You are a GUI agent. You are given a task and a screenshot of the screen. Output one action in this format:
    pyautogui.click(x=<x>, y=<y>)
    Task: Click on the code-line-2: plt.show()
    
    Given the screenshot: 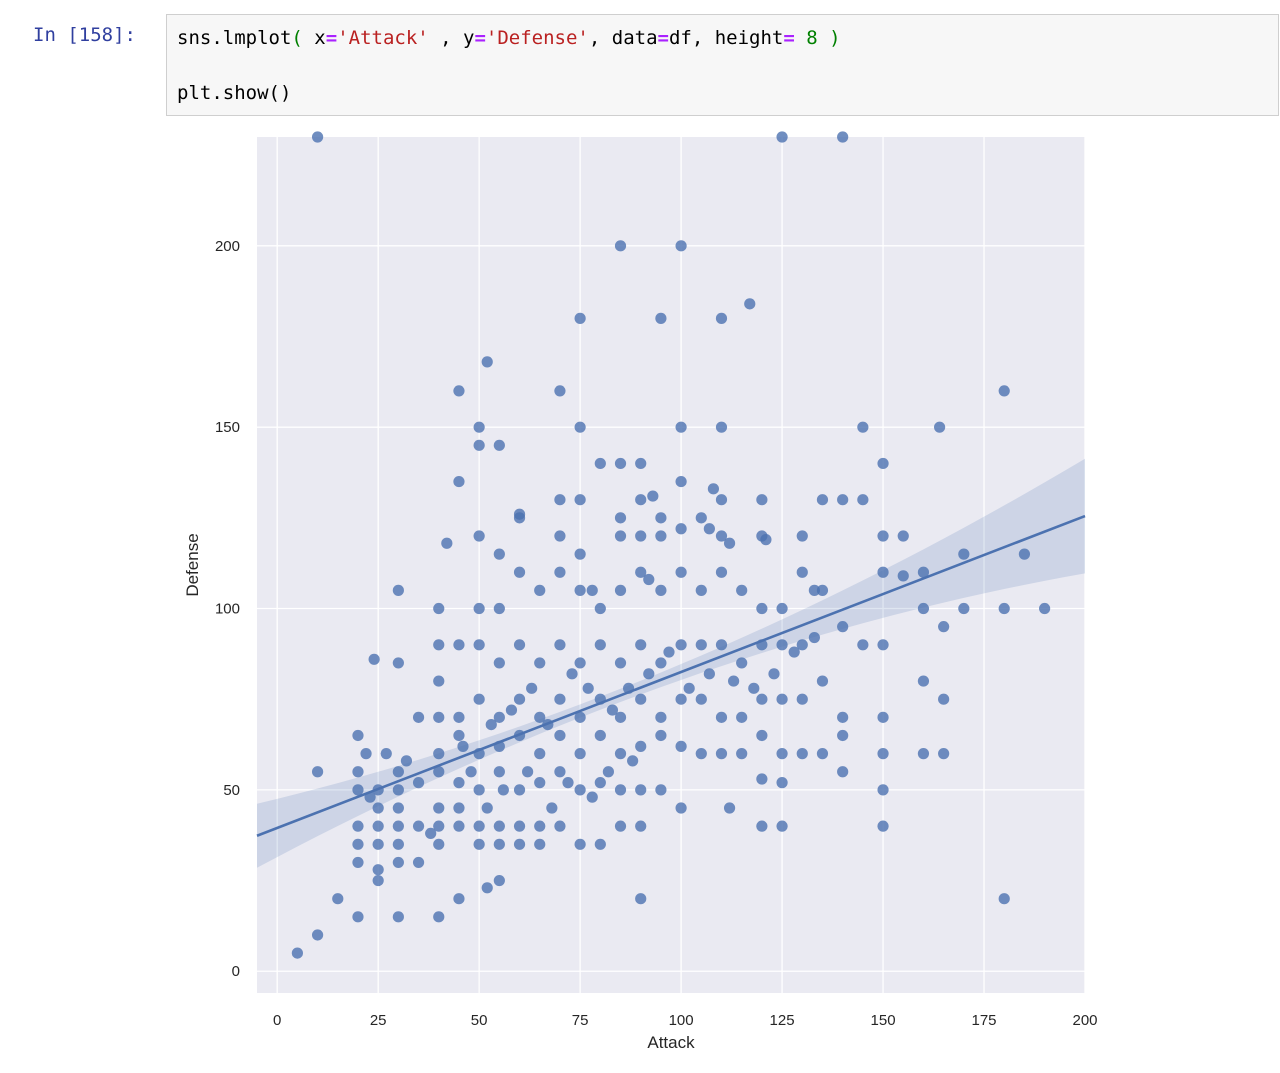 What is the action you would take?
    pyautogui.click(x=234, y=93)
    